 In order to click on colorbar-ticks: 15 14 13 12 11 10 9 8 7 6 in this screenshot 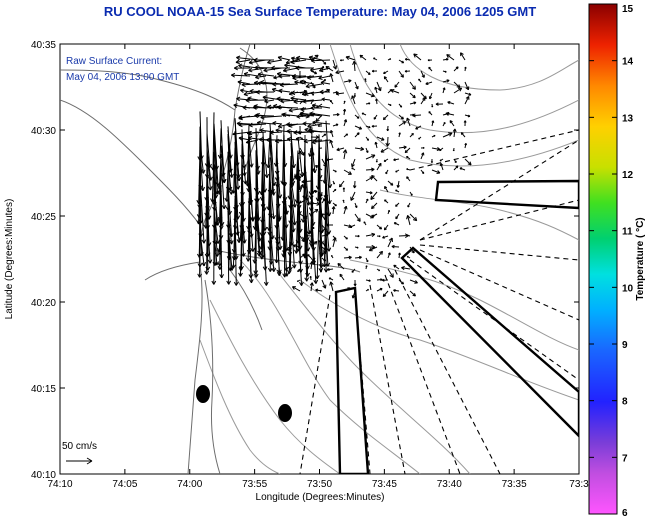, I will do `click(611, 261)`.